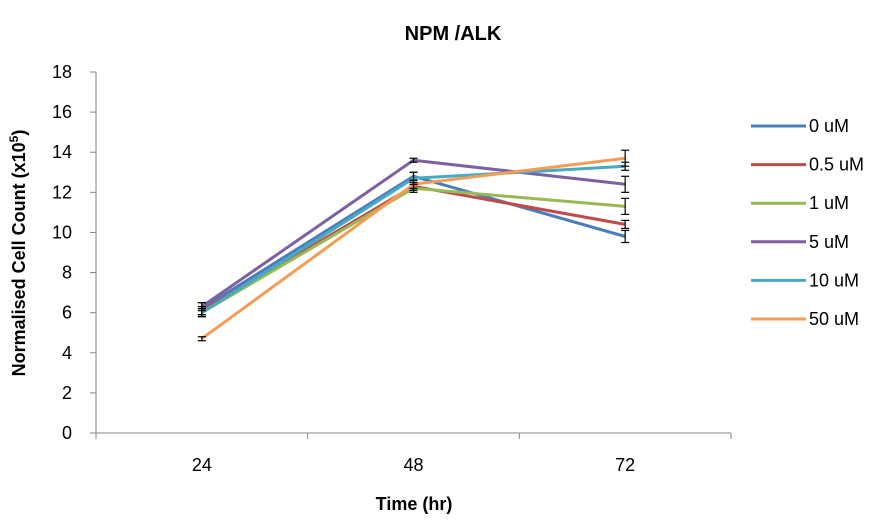 The image size is (886, 525). I want to click on legend-label: 0 uM, so click(829, 126).